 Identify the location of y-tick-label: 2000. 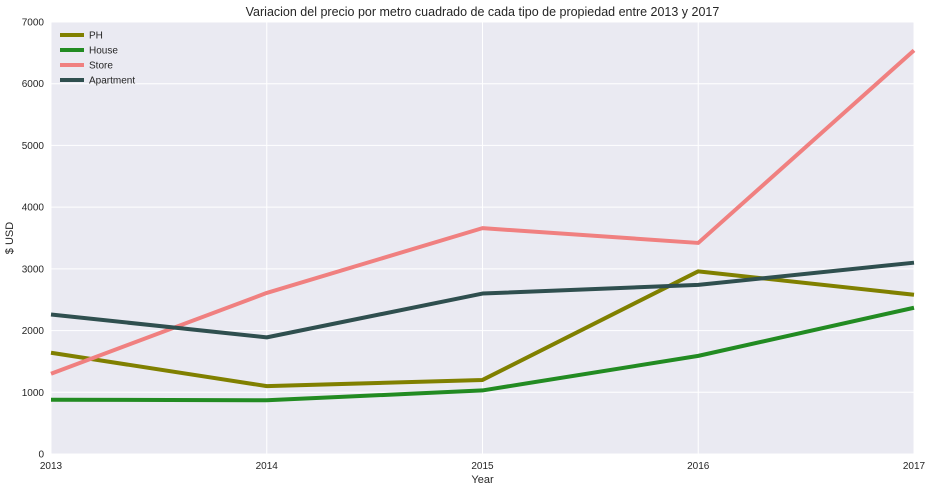
(33, 331).